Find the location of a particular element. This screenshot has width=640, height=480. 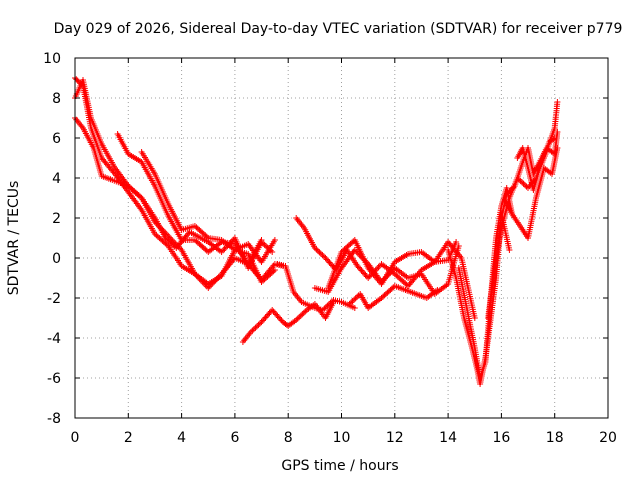

y-tick-label: -8 is located at coordinates (54, 419).